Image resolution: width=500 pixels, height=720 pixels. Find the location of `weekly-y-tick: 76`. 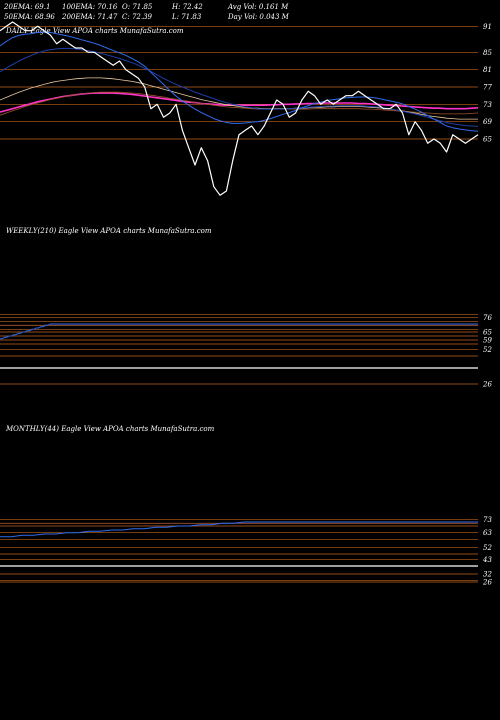

weekly-y-tick: 76 is located at coordinates (487, 318).